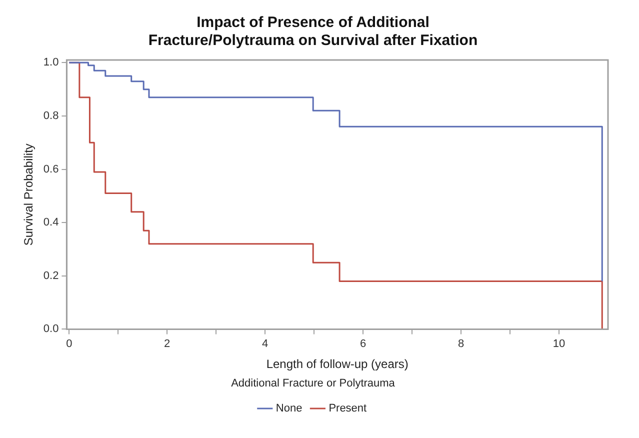 The height and width of the screenshot is (438, 639). Describe the element at coordinates (559, 344) in the screenshot. I see `x-tick-label: 10` at that location.